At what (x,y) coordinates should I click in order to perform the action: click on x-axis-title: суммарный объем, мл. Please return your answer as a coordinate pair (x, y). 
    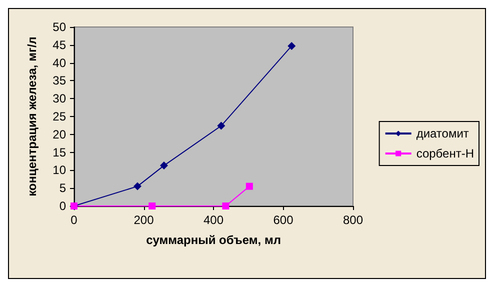
    Looking at the image, I should click on (213, 240).